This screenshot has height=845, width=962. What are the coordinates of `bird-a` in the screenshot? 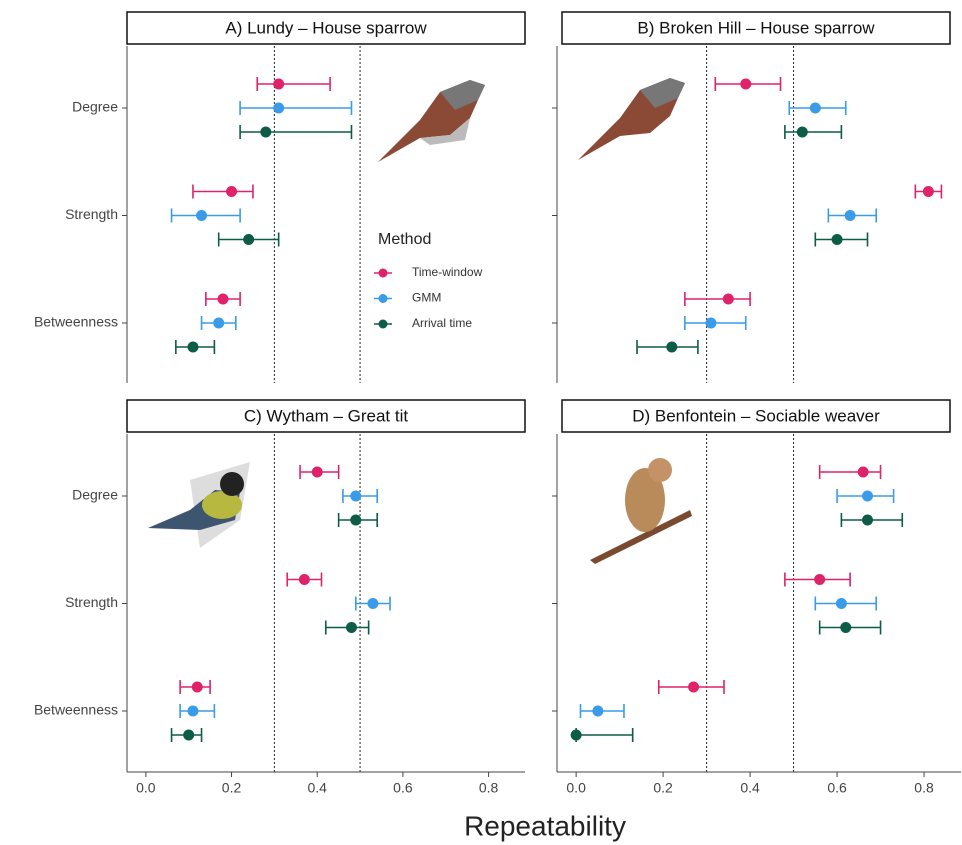 It's located at (431, 121).